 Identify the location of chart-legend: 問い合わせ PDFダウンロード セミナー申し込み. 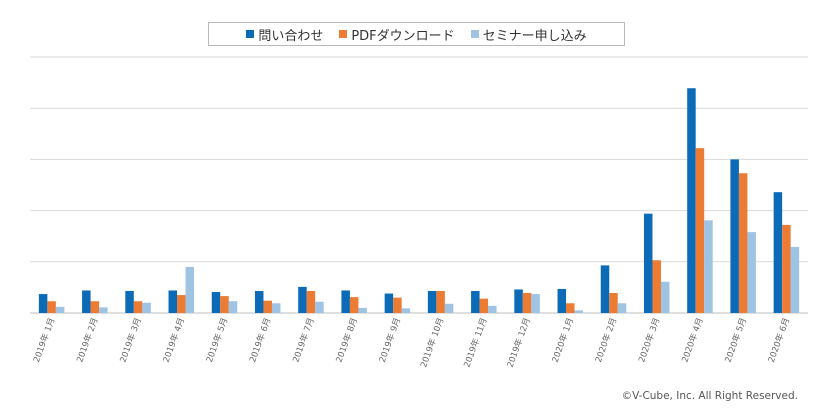
(416, 34).